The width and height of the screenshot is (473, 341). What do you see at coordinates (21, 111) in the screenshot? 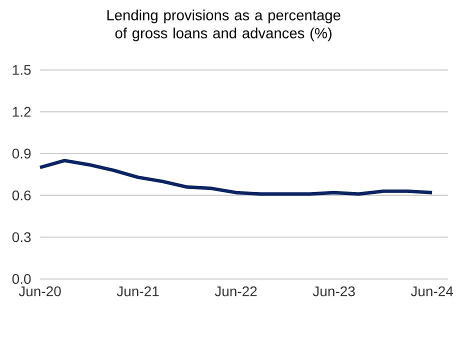
I see `y-tick-label: 1.2` at bounding box center [21, 111].